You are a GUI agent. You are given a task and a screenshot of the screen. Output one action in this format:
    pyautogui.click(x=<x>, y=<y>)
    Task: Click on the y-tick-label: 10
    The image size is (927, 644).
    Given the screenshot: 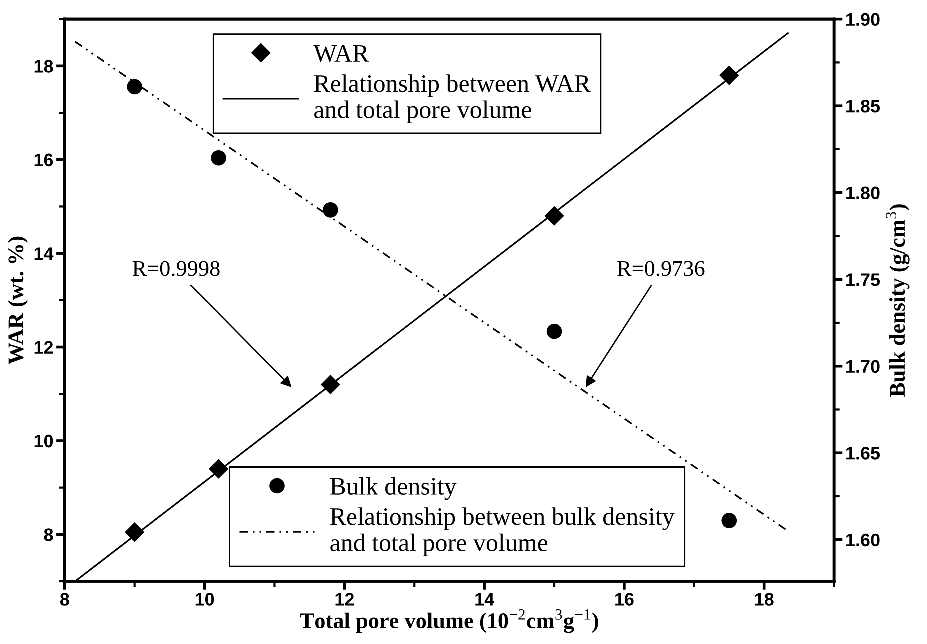 What is the action you would take?
    pyautogui.click(x=44, y=441)
    